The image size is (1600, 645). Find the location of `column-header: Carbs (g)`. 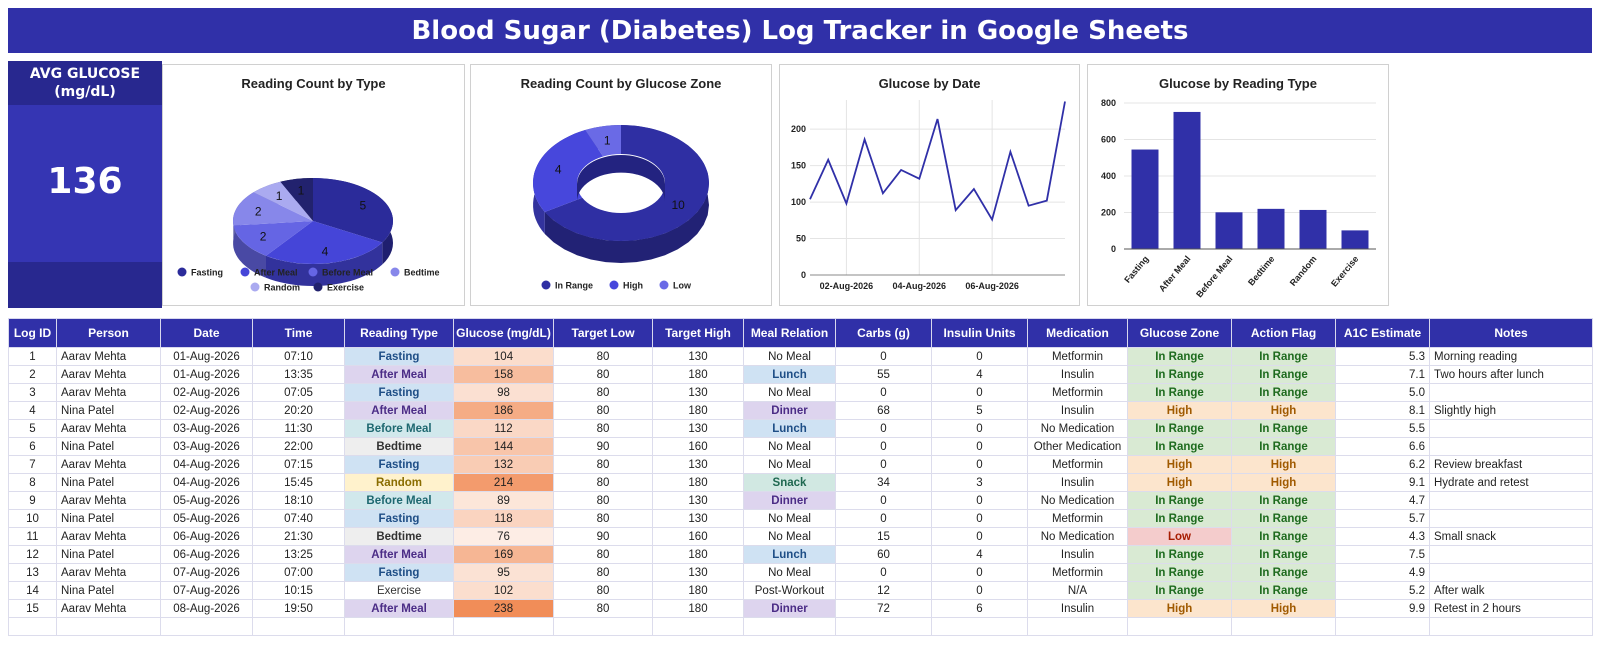

column-header: Carbs (g) is located at coordinates (883, 333).